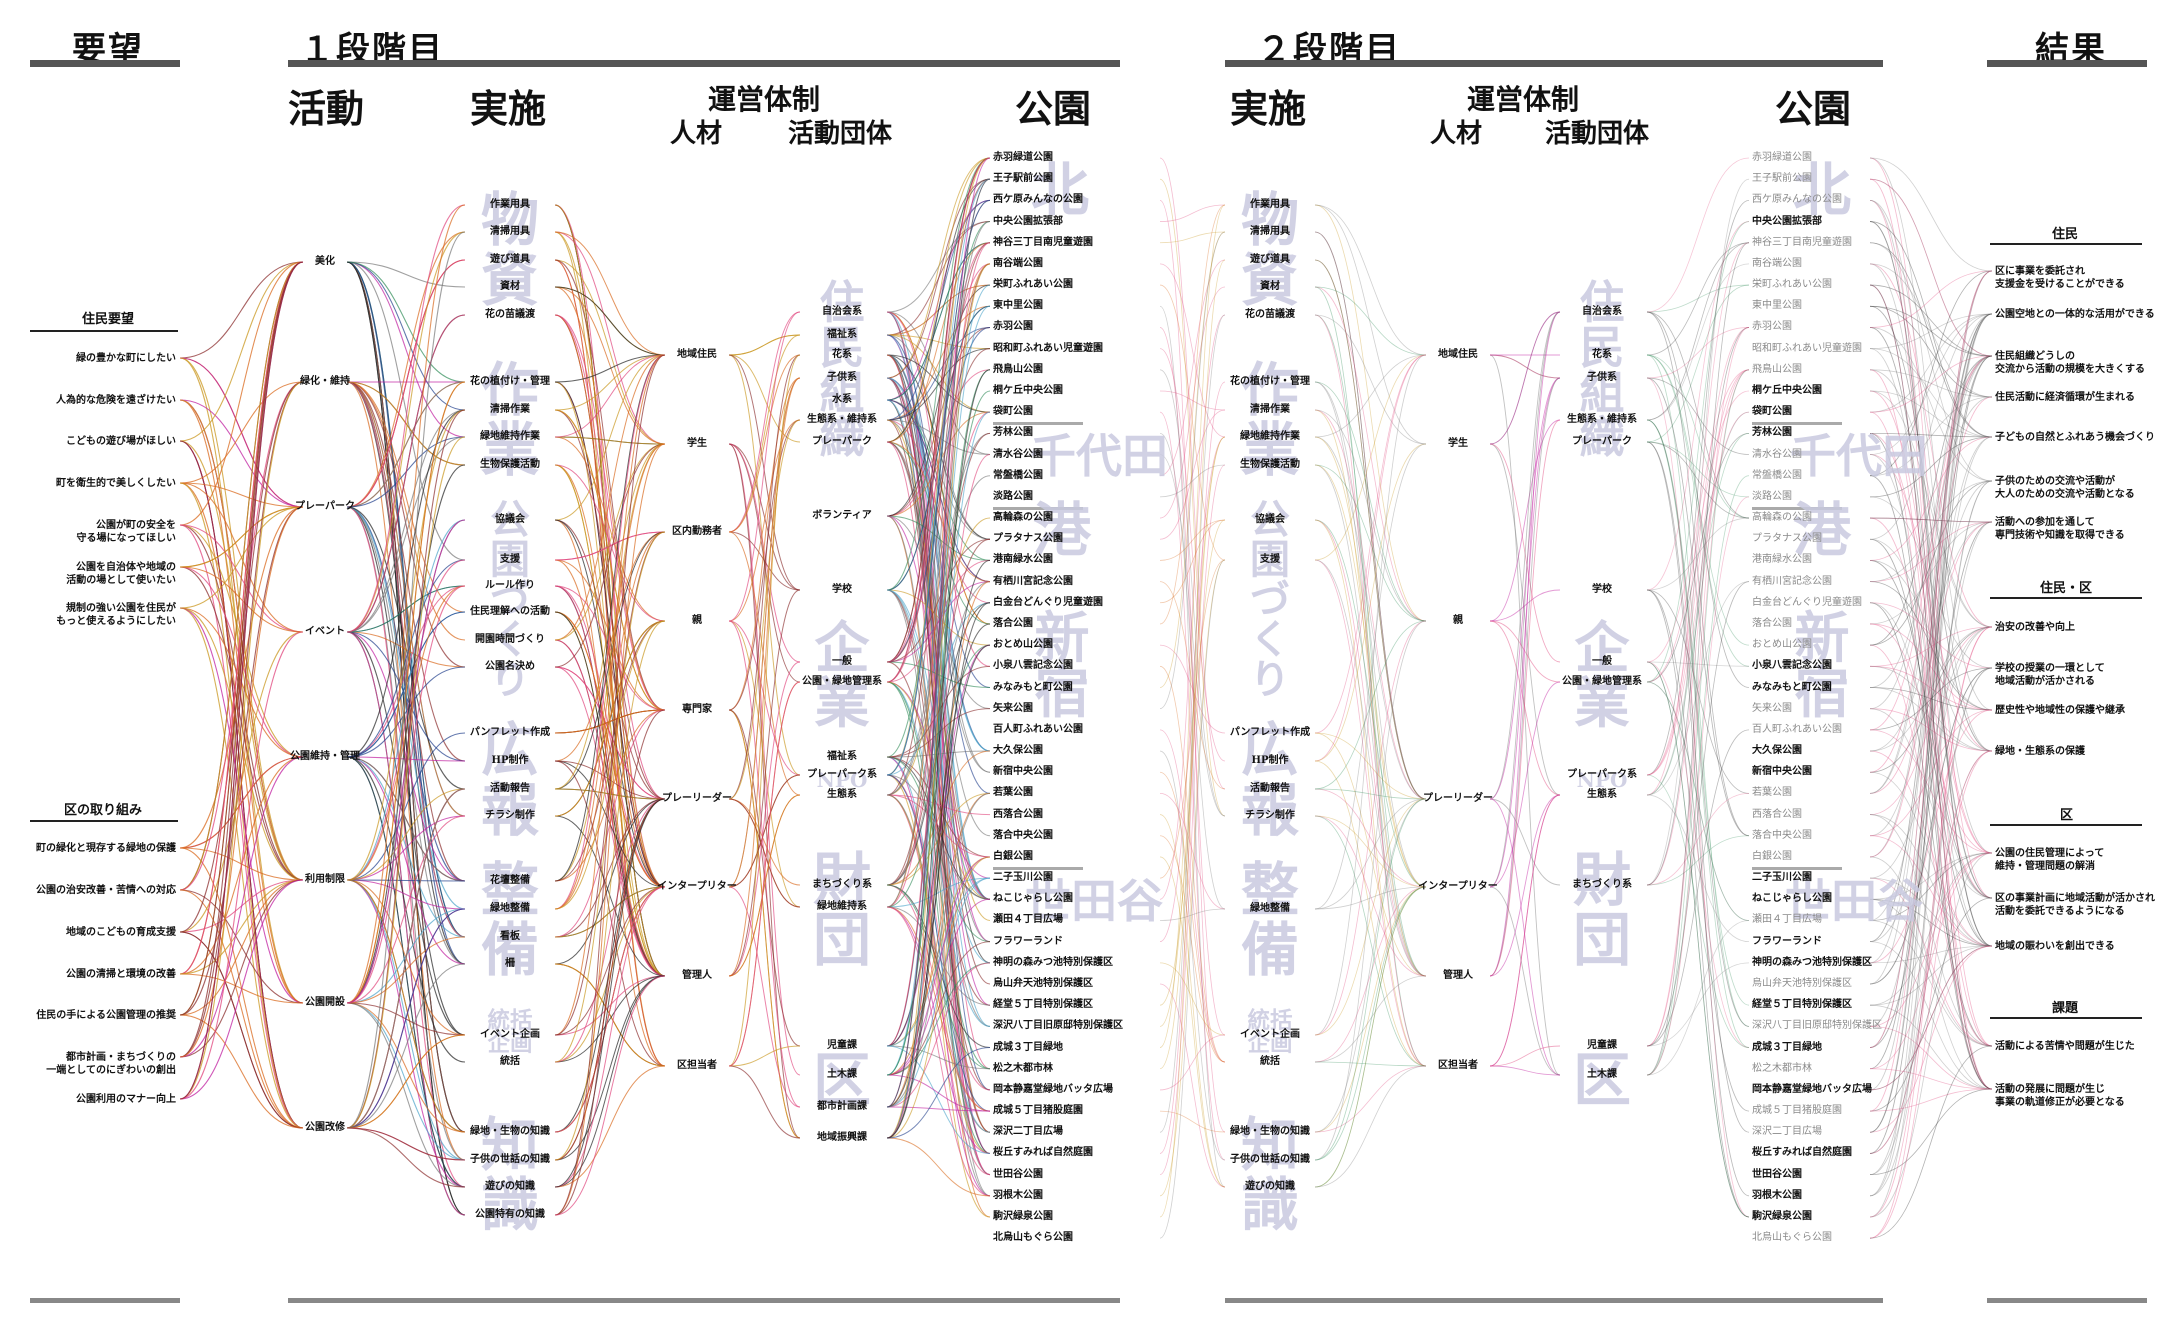 This screenshot has width=2168, height=1329. What do you see at coordinates (2066, 825) in the screenshot?
I see `result-ward-rule` at bounding box center [2066, 825].